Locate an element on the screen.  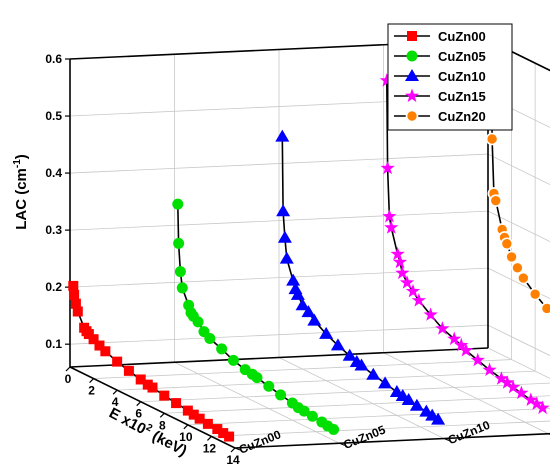
x-tick-label: 2 is located at coordinates (91, 391).